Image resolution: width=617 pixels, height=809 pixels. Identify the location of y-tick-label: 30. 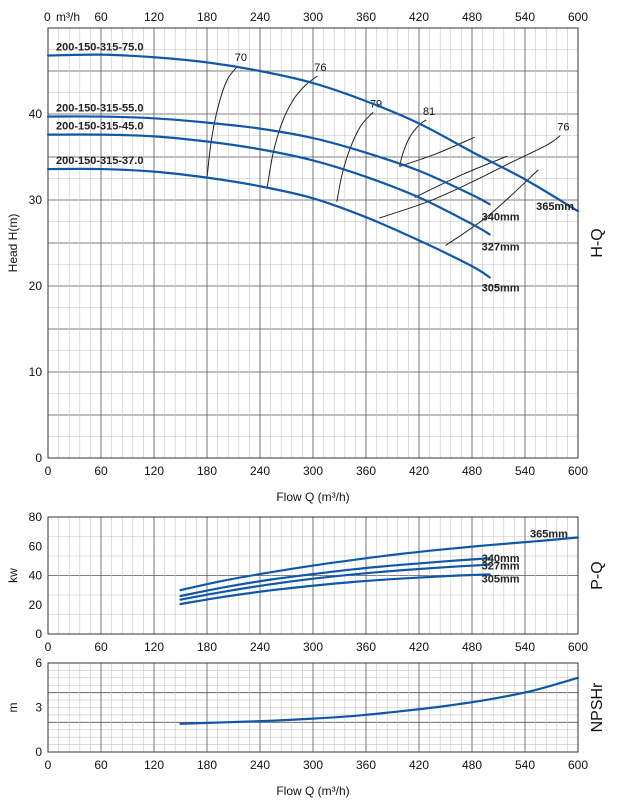
(36, 200).